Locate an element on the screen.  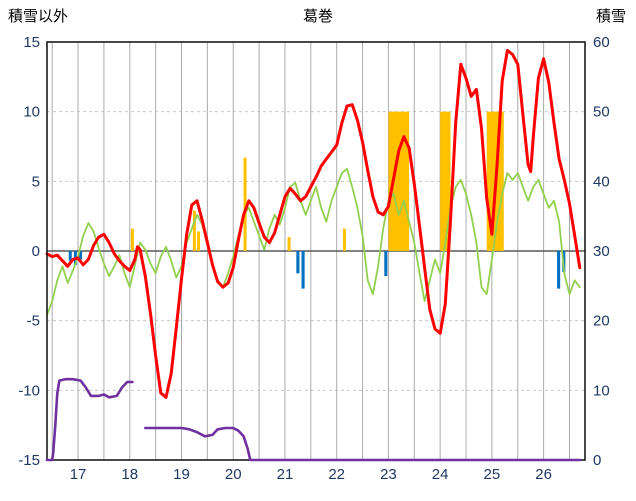
right-axis-ticks: 60 50 40 30 20 10 0 is located at coordinates (601, 251).